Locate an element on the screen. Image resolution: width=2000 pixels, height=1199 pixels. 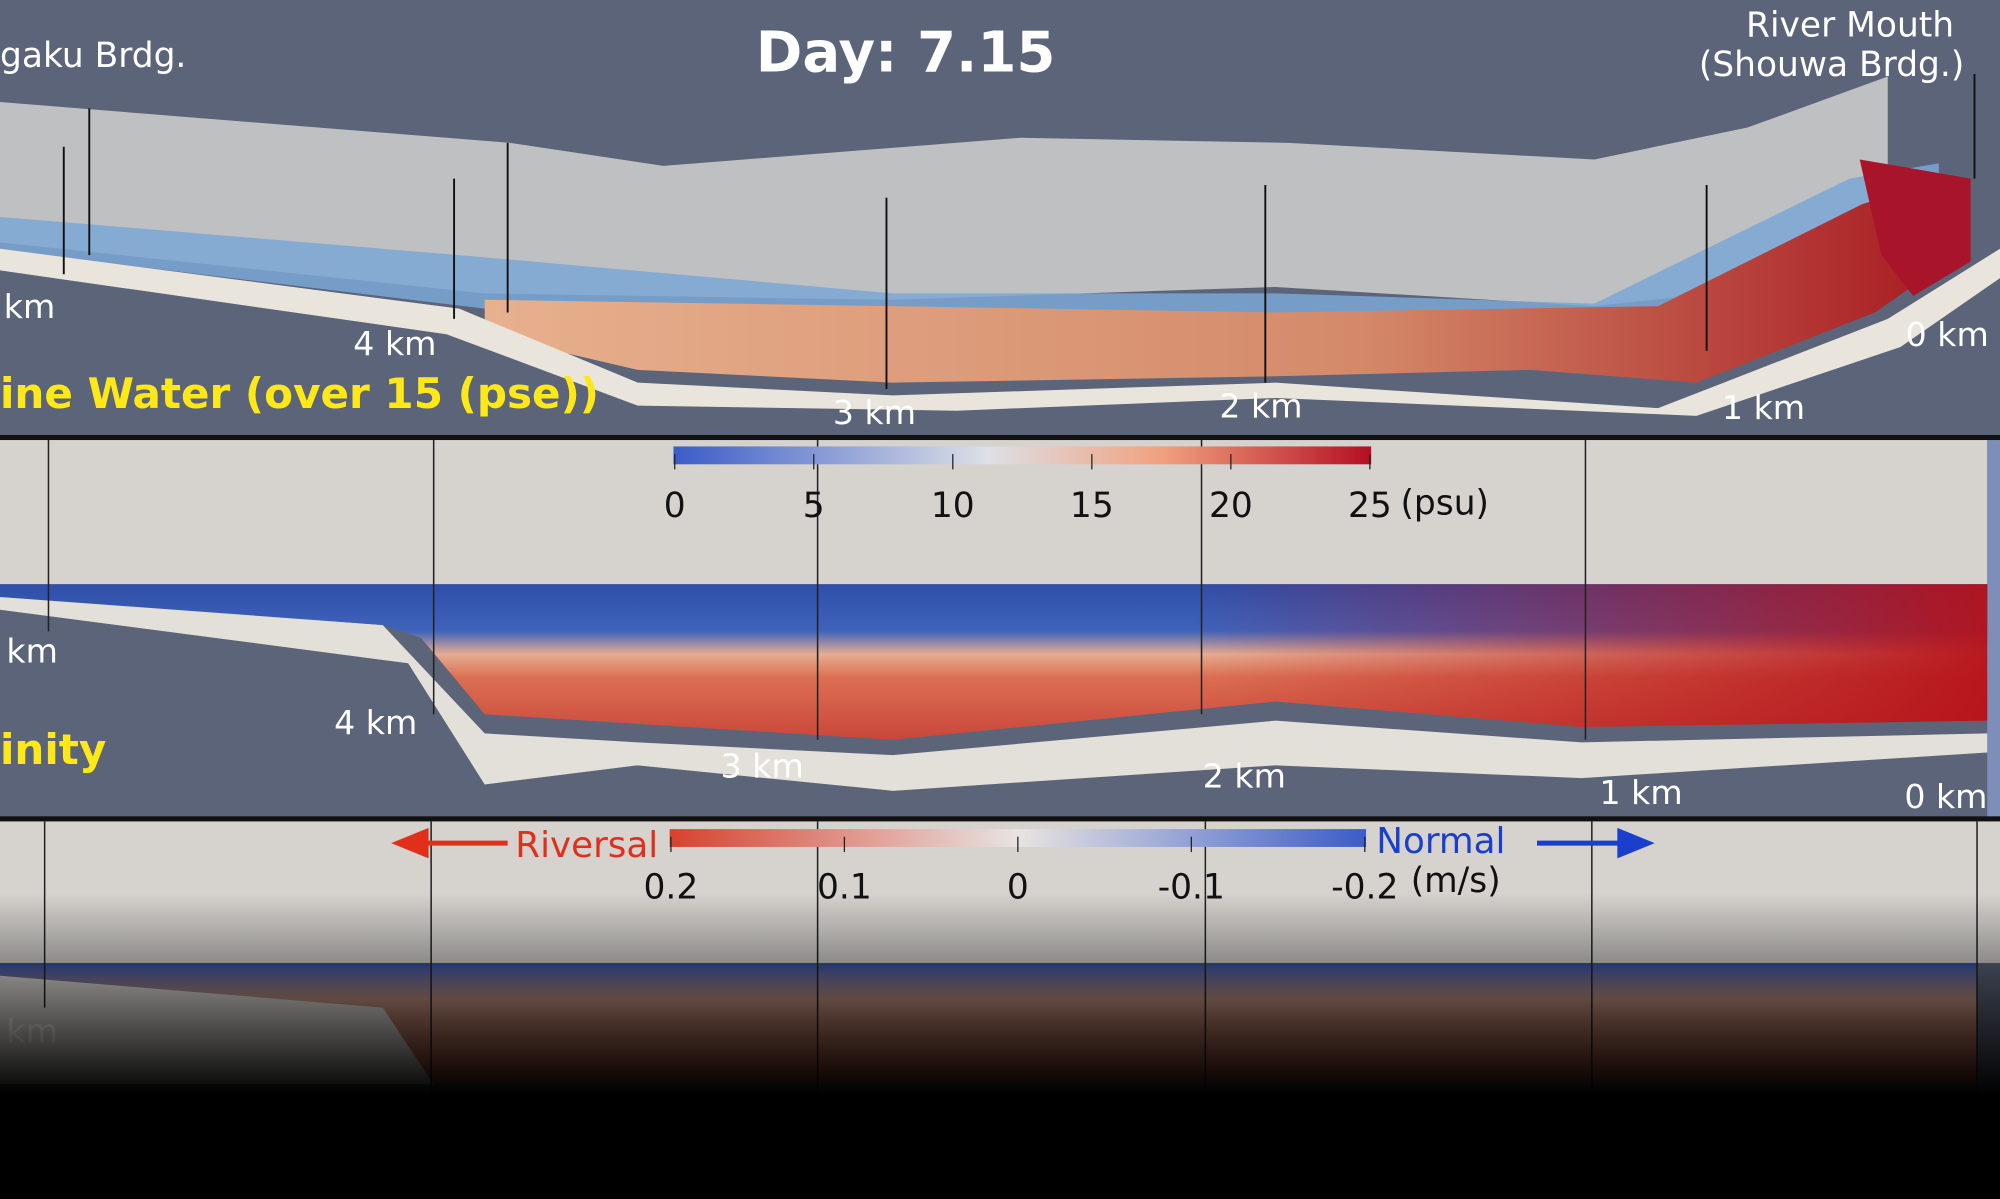
edge is located at coordinates (1993, 629).